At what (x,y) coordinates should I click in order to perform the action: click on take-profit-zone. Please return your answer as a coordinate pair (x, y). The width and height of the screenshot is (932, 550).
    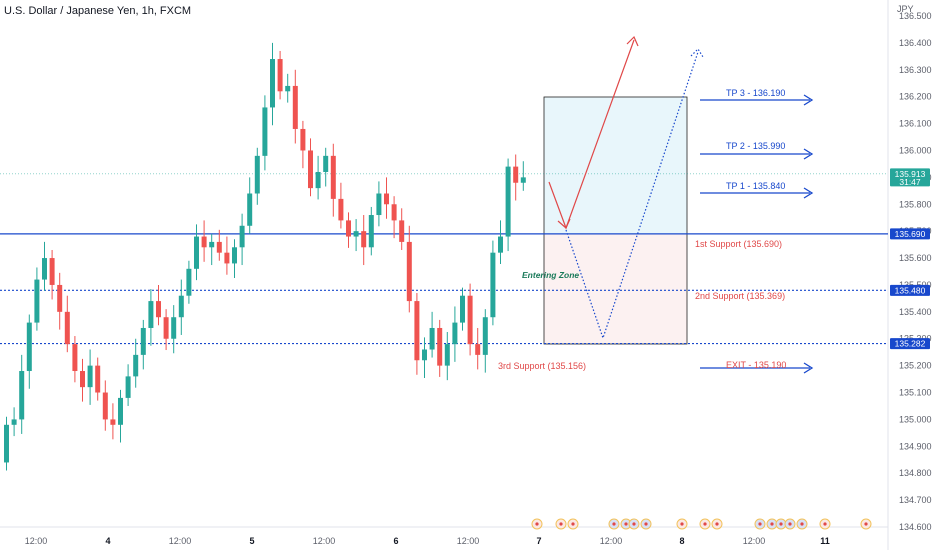
    Looking at the image, I should click on (615, 165).